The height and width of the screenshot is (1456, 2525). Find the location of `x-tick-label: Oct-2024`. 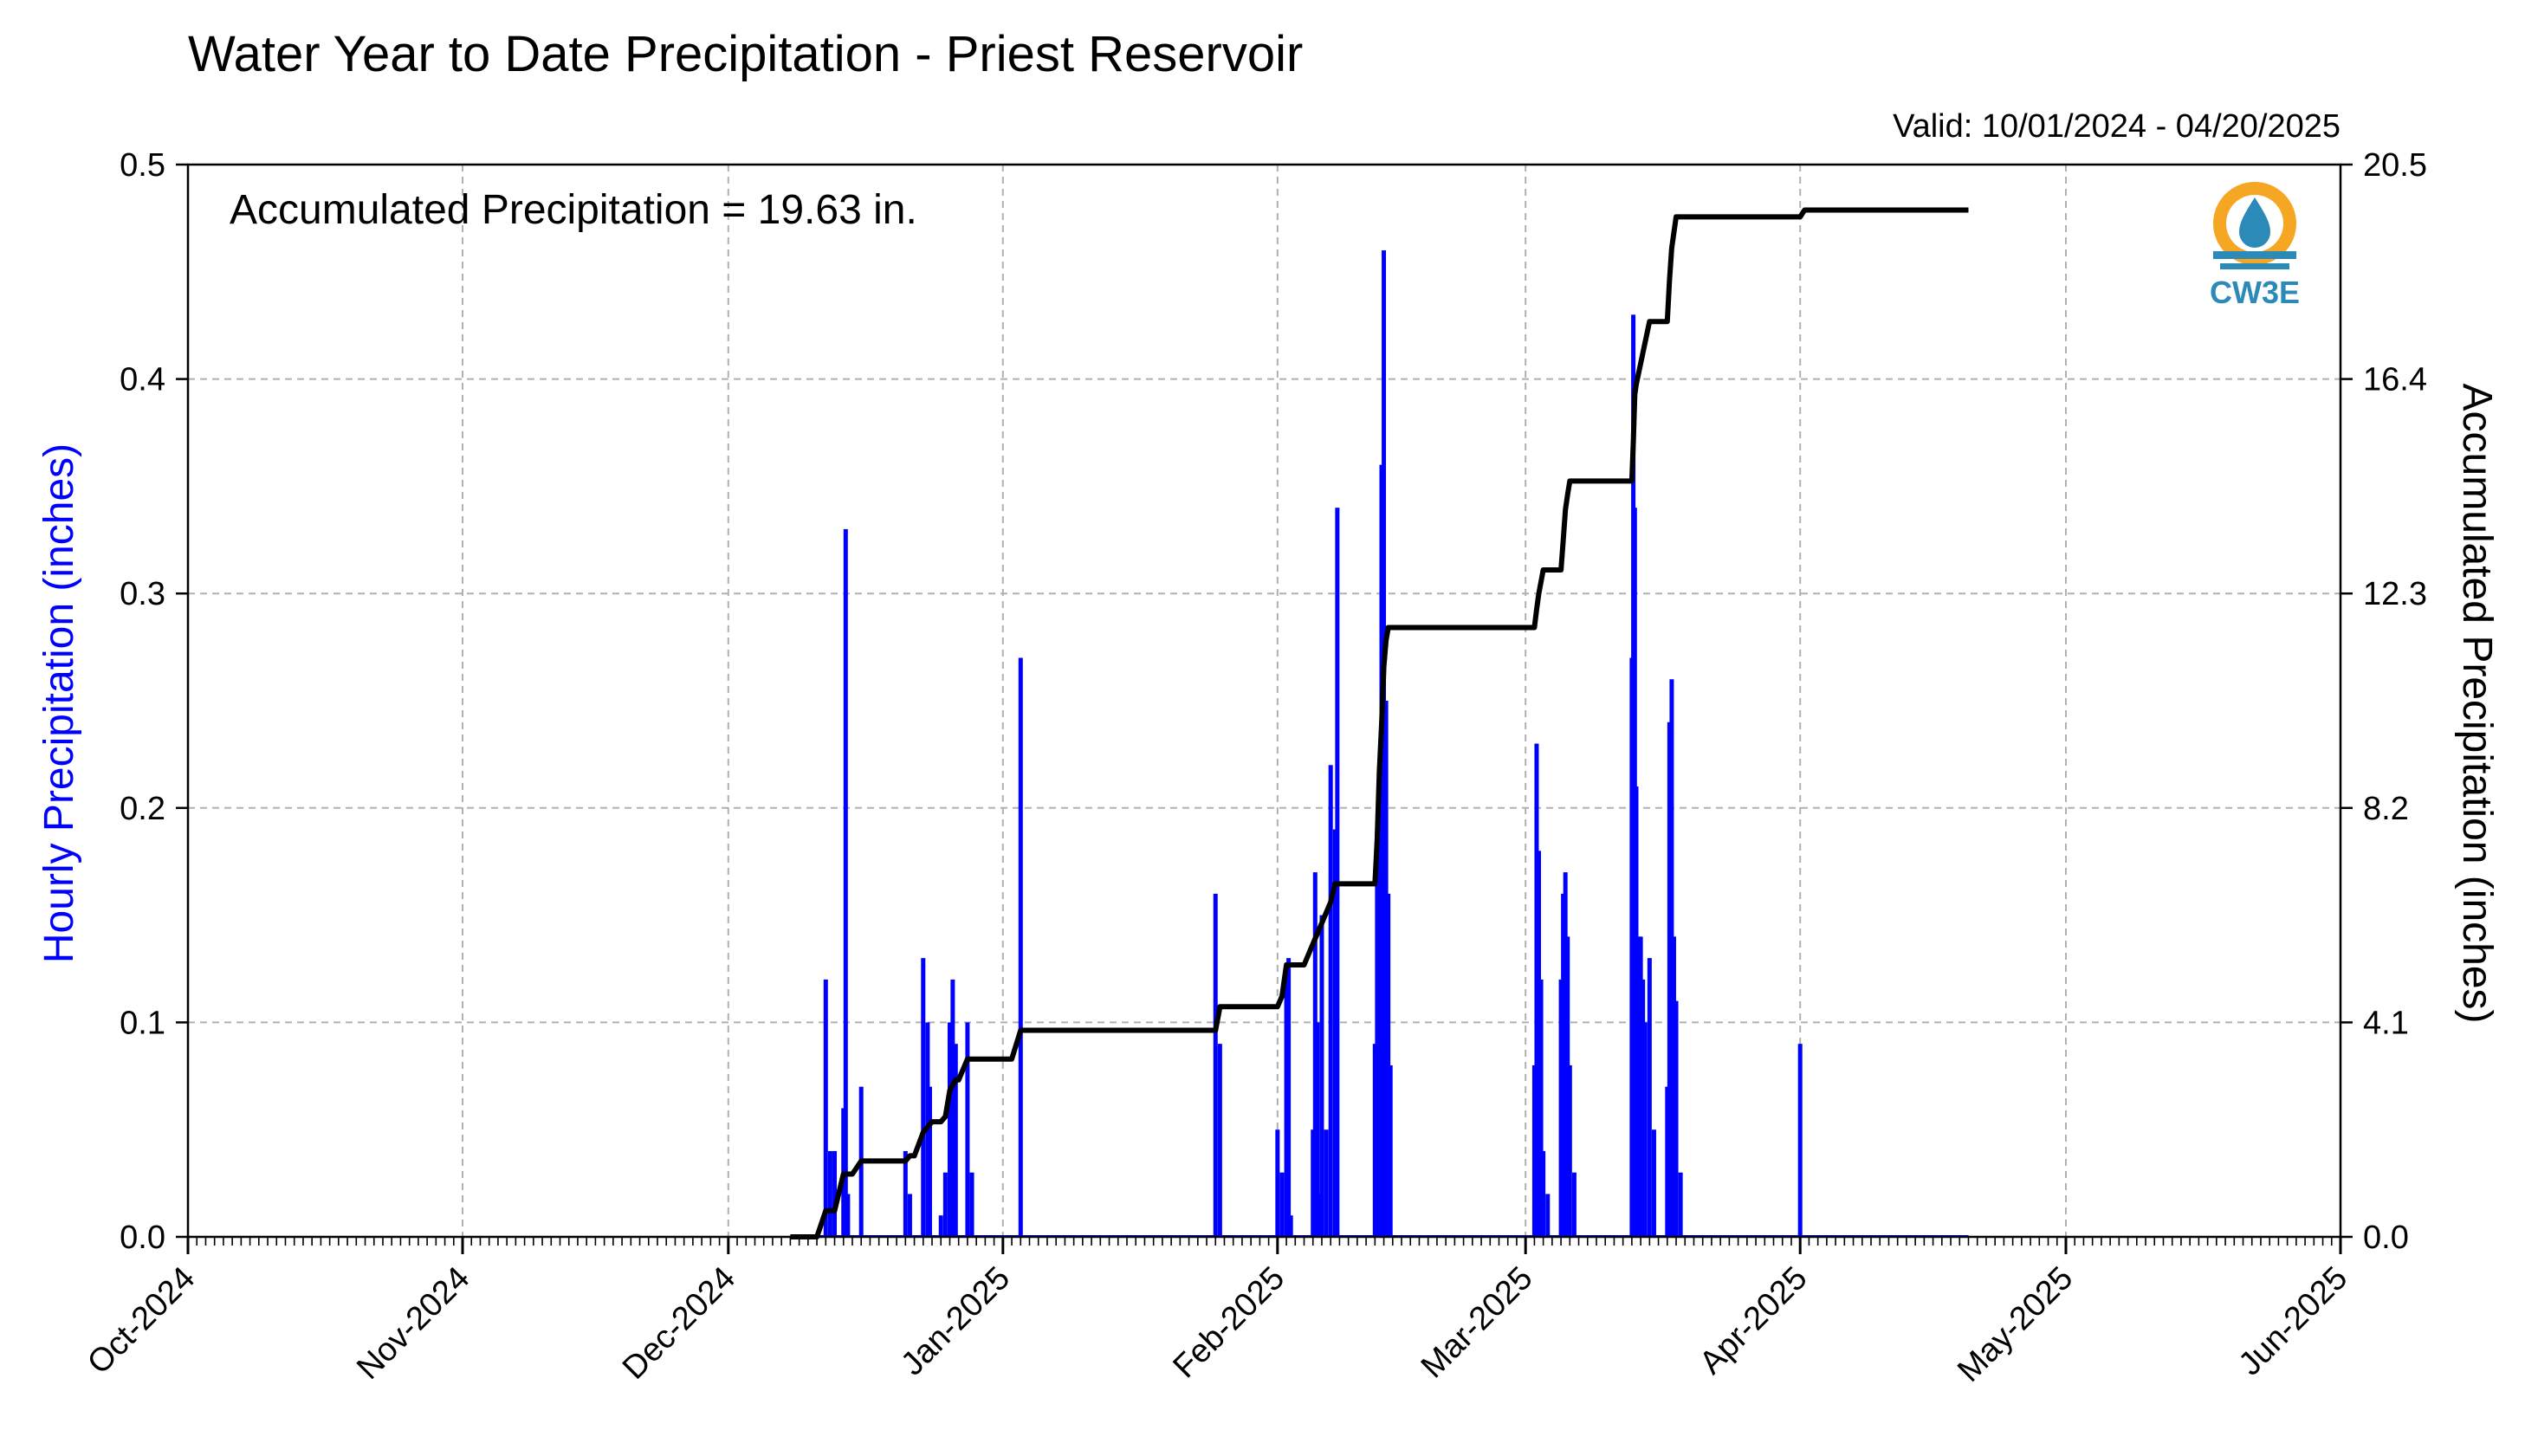

x-tick-label: Oct-2024 is located at coordinates (141, 1321).